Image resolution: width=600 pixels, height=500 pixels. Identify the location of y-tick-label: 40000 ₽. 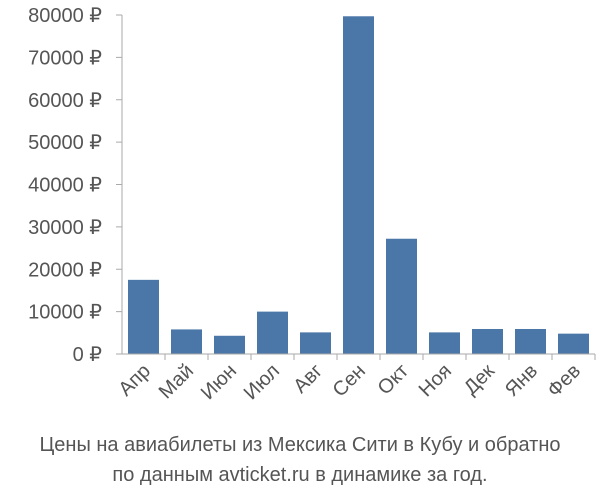
(65, 186).